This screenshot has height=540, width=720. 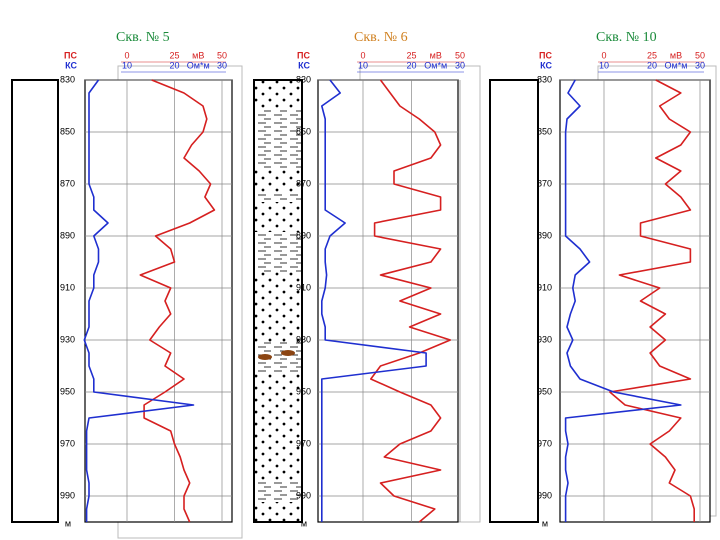 What do you see at coordinates (381, 37) in the screenshot?
I see `chart-title: Скв. № 6` at bounding box center [381, 37].